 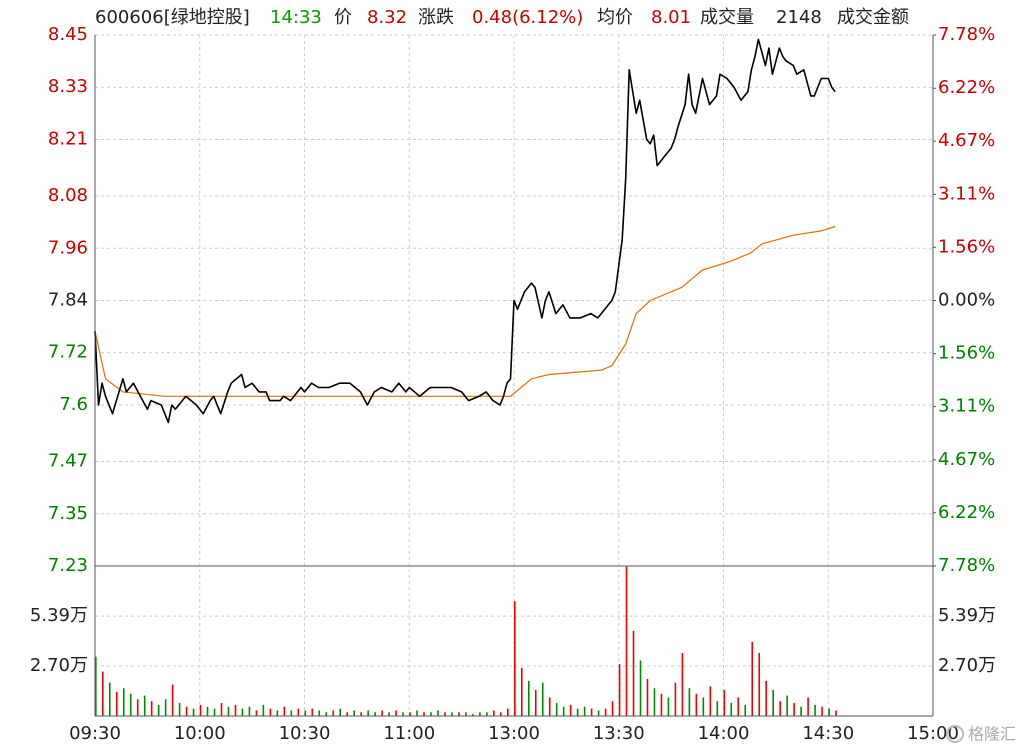 What do you see at coordinates (68, 247) in the screenshot?
I see `y-tick-label: 7.96` at bounding box center [68, 247].